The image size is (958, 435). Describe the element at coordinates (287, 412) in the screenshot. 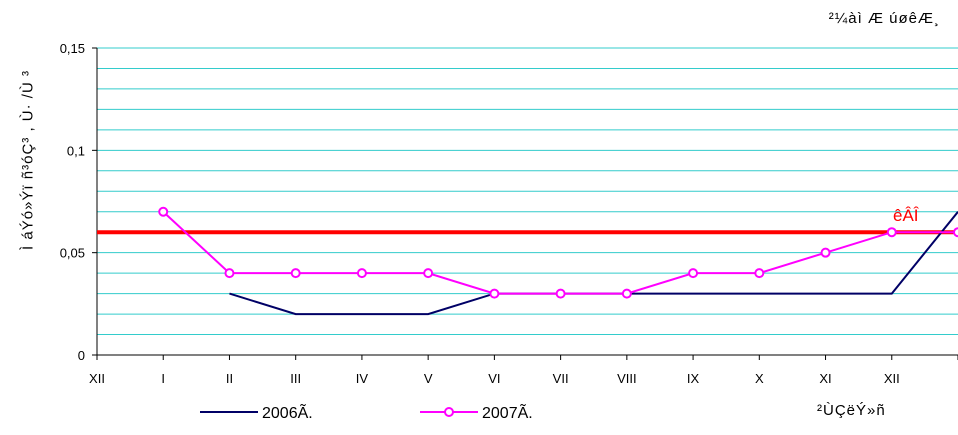

I see `legend-label: 2006Ã.` at that location.